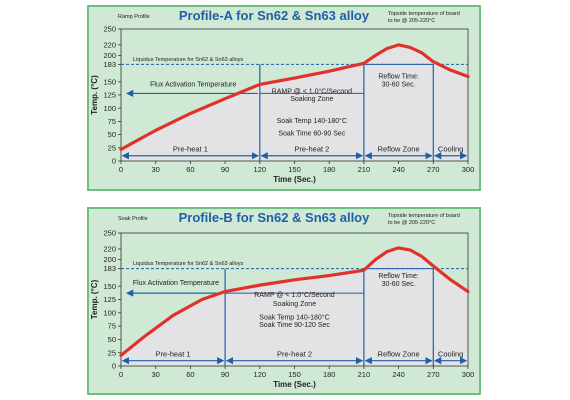  Describe the element at coordinates (274, 217) in the screenshot. I see `chart-title: Profile-B for Sn62 & Sn63 alloy` at that location.